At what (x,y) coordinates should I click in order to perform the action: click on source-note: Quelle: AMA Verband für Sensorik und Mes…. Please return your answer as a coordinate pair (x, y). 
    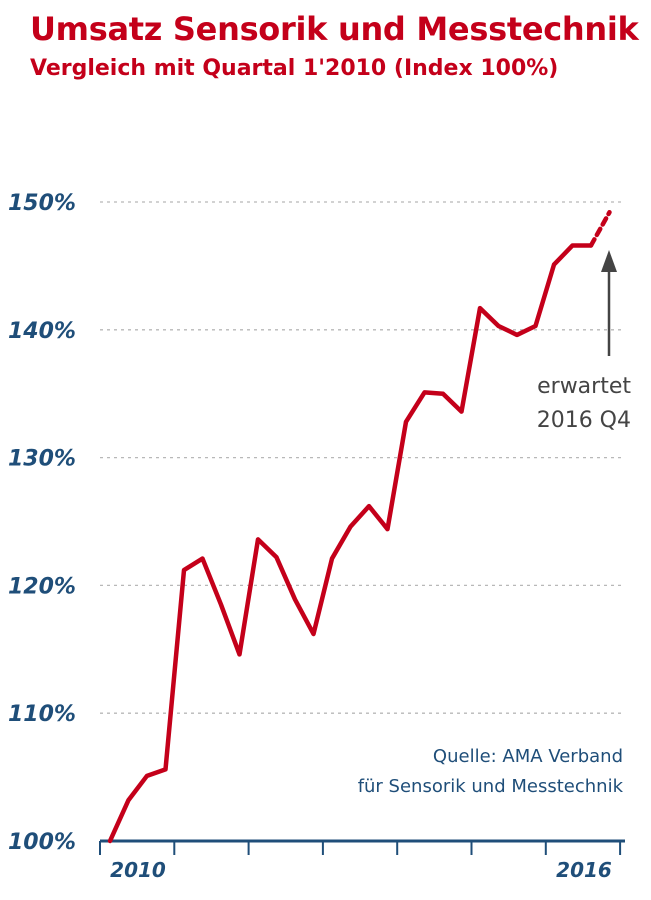
    Looking at the image, I should click on (491, 771).